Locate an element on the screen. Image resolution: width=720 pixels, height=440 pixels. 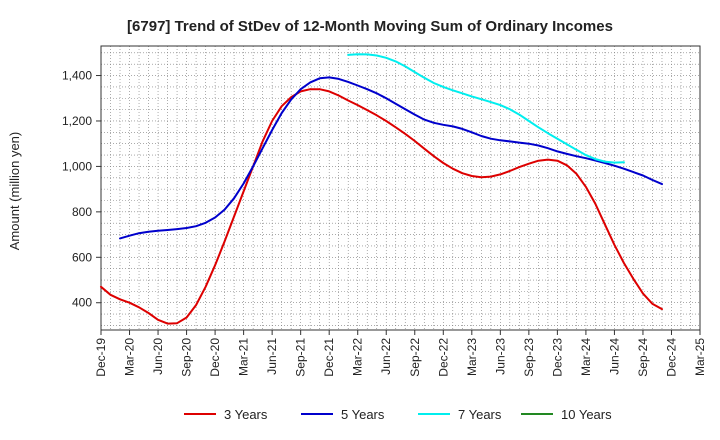
legend: 3 Years 5 Years 7 Years 10 Years is located at coordinates (398, 414).